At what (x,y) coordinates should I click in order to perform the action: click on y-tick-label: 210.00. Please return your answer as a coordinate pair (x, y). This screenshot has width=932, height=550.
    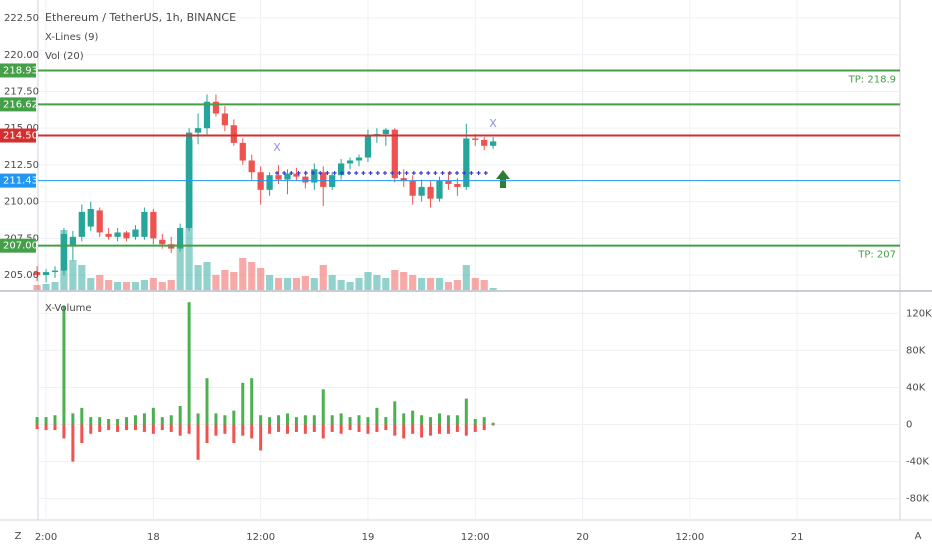
    Looking at the image, I should click on (21, 202).